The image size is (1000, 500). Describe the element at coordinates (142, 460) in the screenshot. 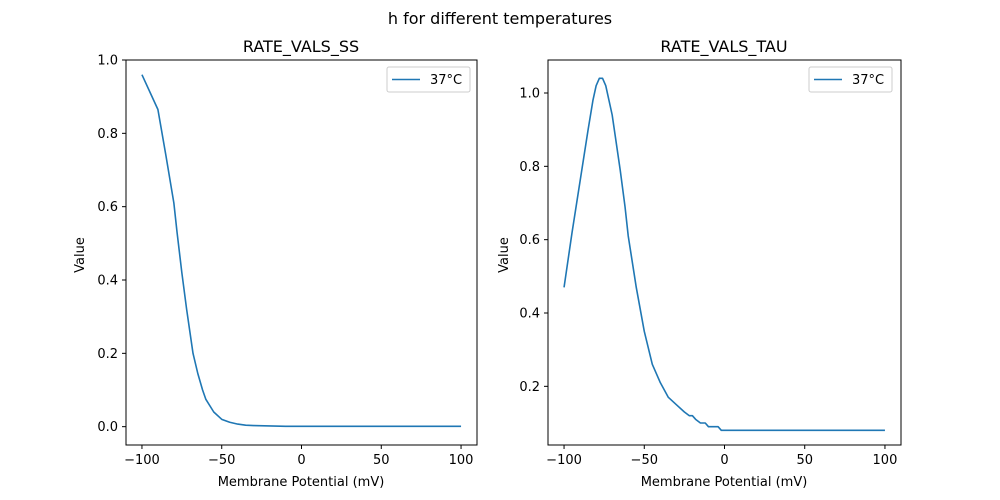

I see `x-tick-label-ss-0: −100` at that location.